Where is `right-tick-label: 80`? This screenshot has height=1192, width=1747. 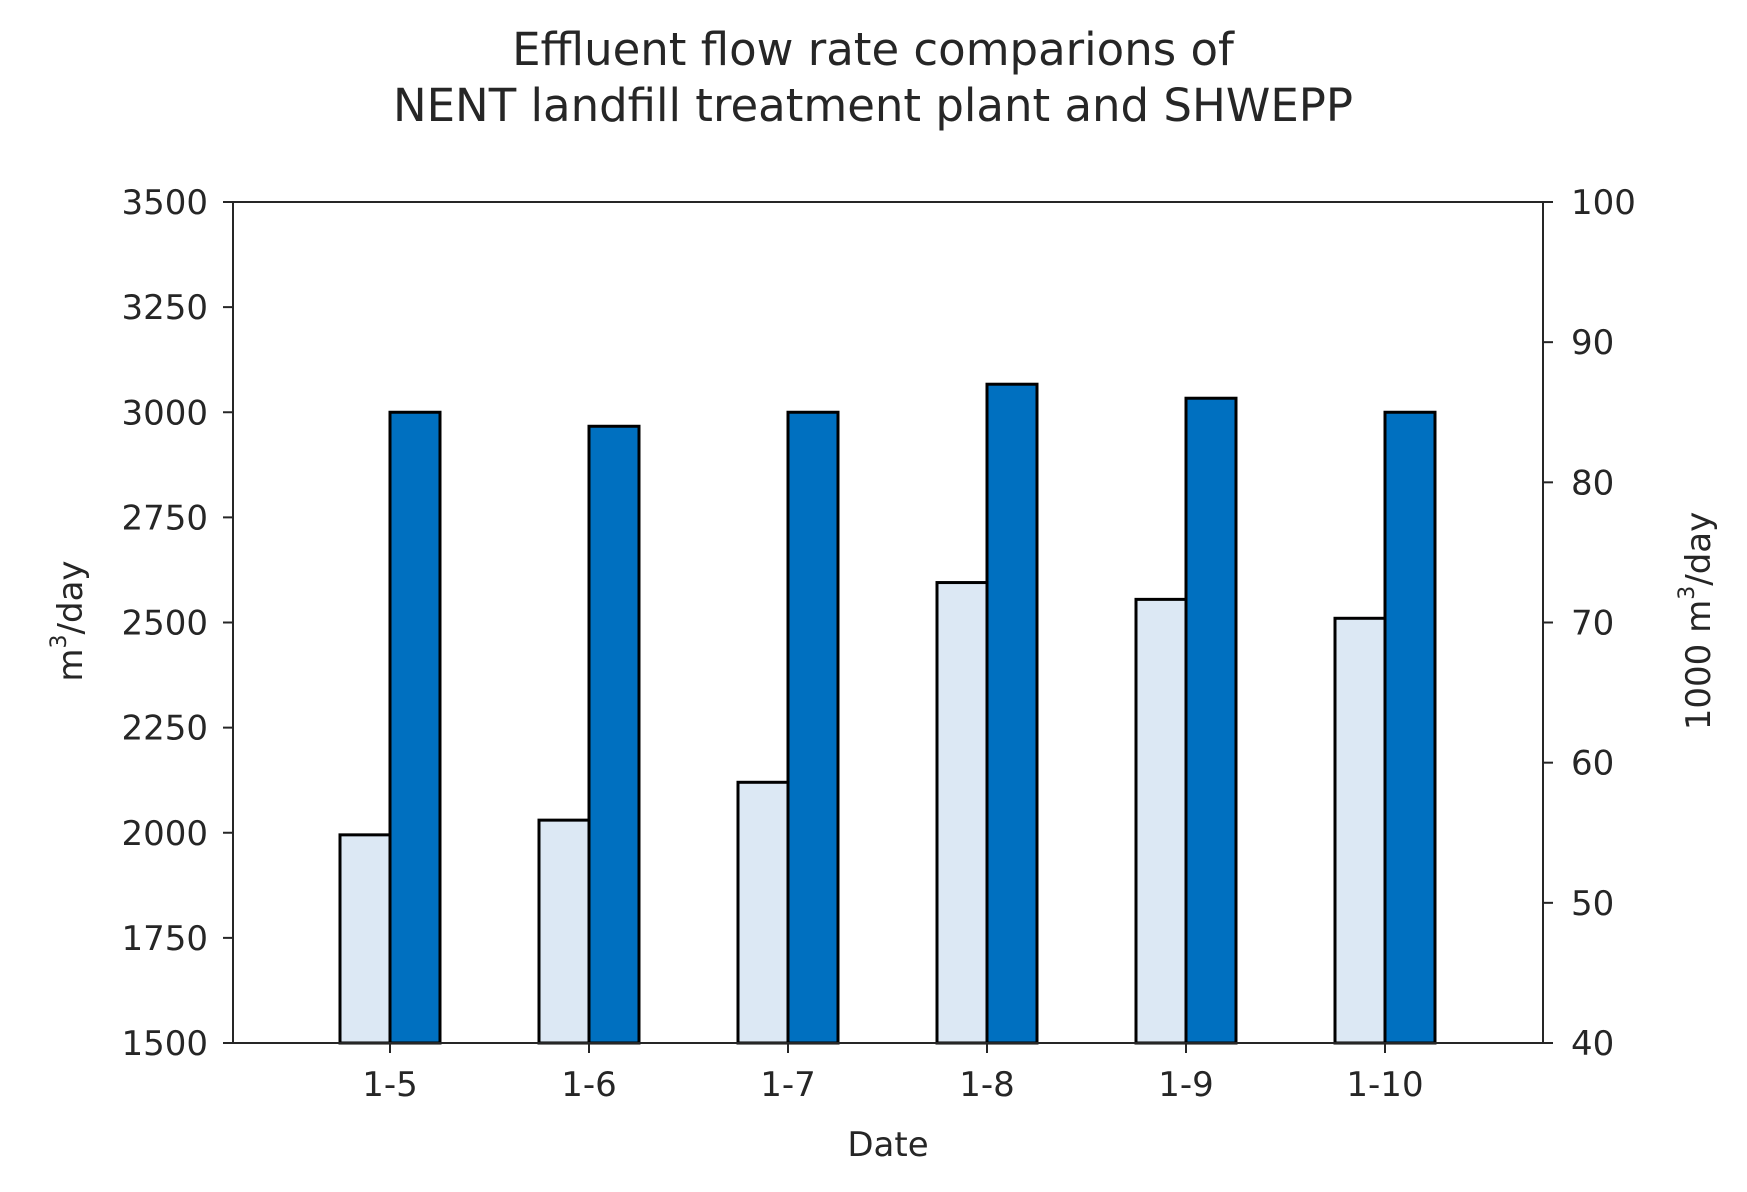 right-tick-label: 80 is located at coordinates (1592, 483).